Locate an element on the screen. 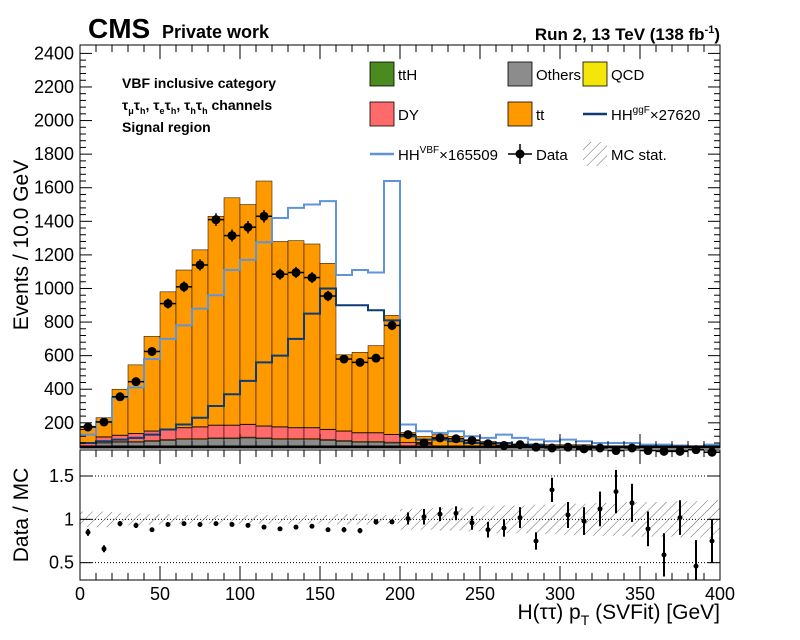 This screenshot has width=800, height=640. x-tick-label-6: 300 is located at coordinates (560, 594).